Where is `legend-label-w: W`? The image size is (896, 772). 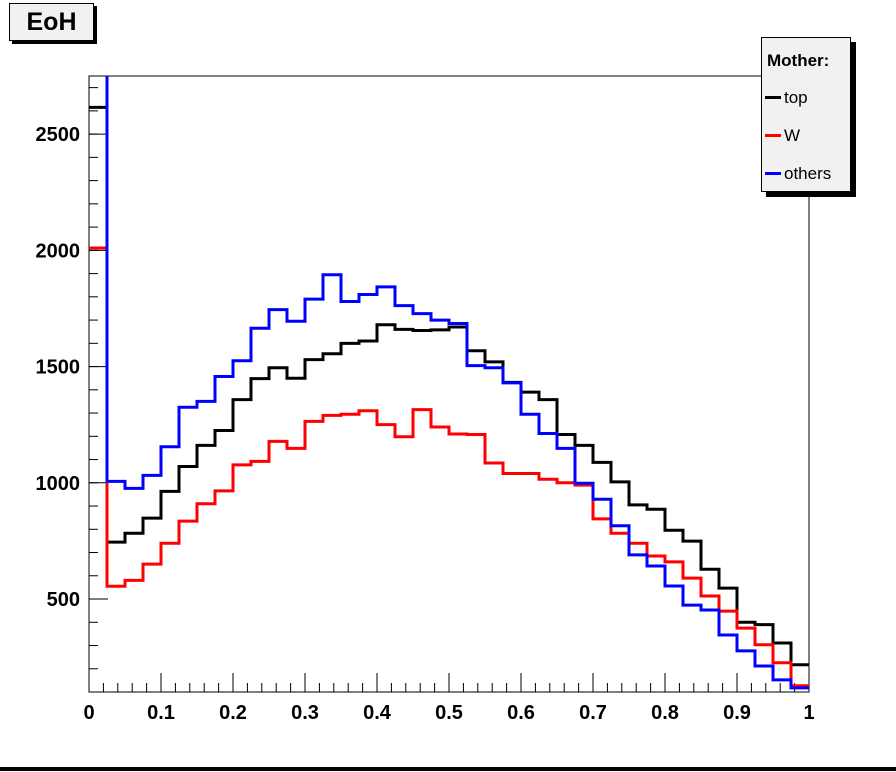
legend-label-w: W is located at coordinates (792, 135).